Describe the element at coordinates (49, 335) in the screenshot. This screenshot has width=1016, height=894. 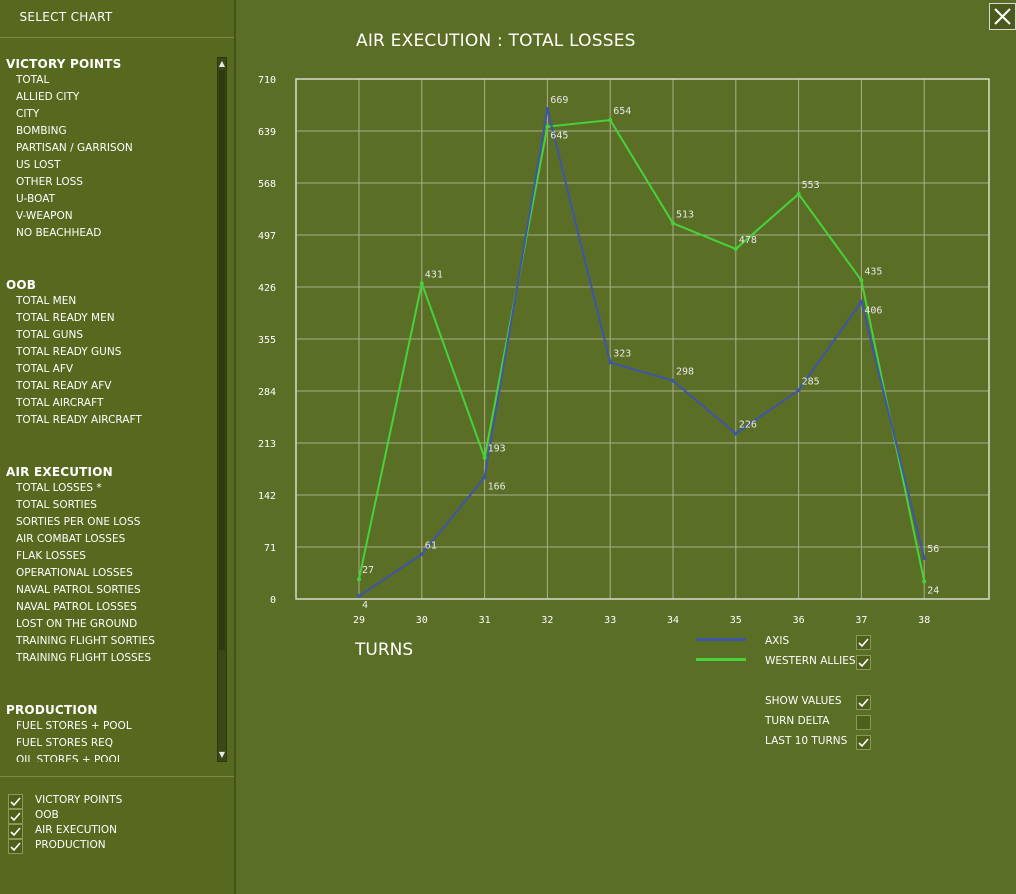
I see `chart-item-total-guns: TOTAL GUNS` at that location.